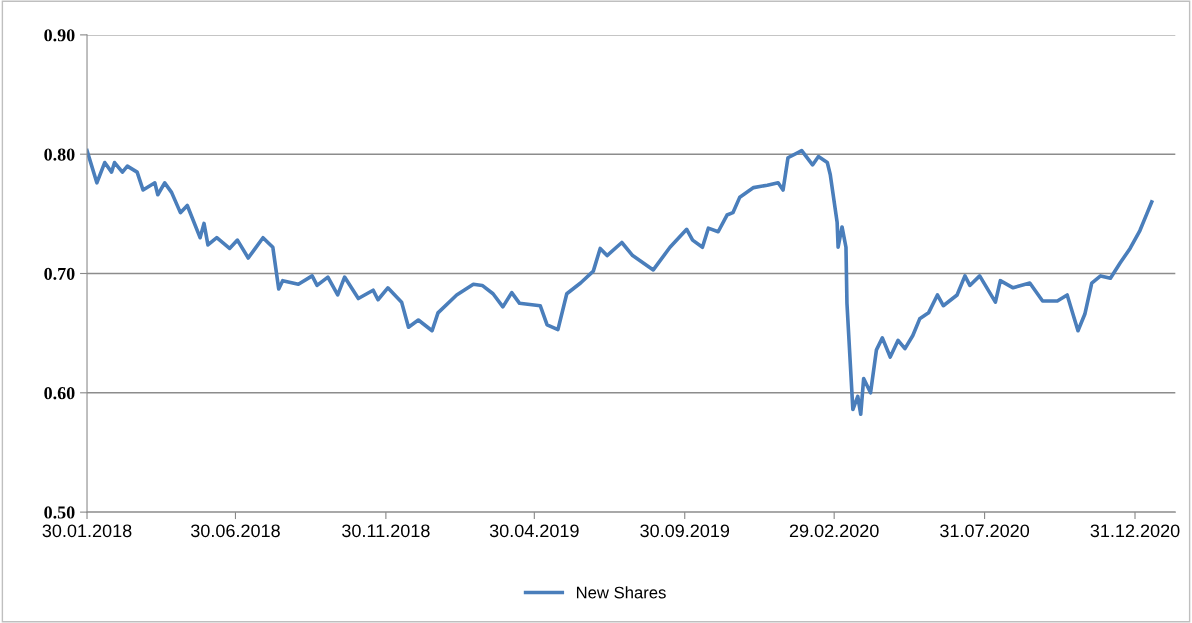 The width and height of the screenshot is (1192, 623). What do you see at coordinates (235, 531) in the screenshot?
I see `x-tick-label: 30.06.2018` at bounding box center [235, 531].